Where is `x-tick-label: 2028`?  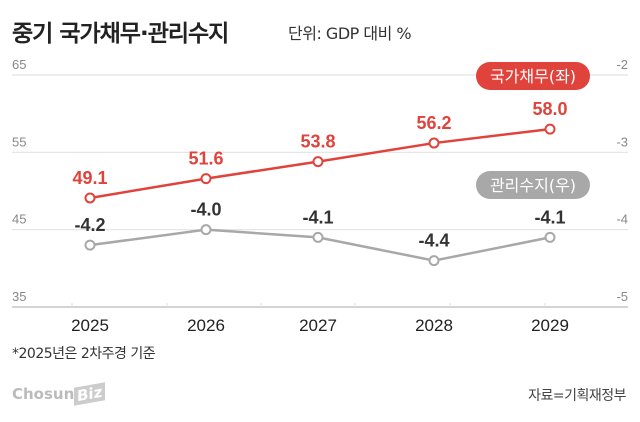
x-tick-label: 2028 is located at coordinates (434, 325).